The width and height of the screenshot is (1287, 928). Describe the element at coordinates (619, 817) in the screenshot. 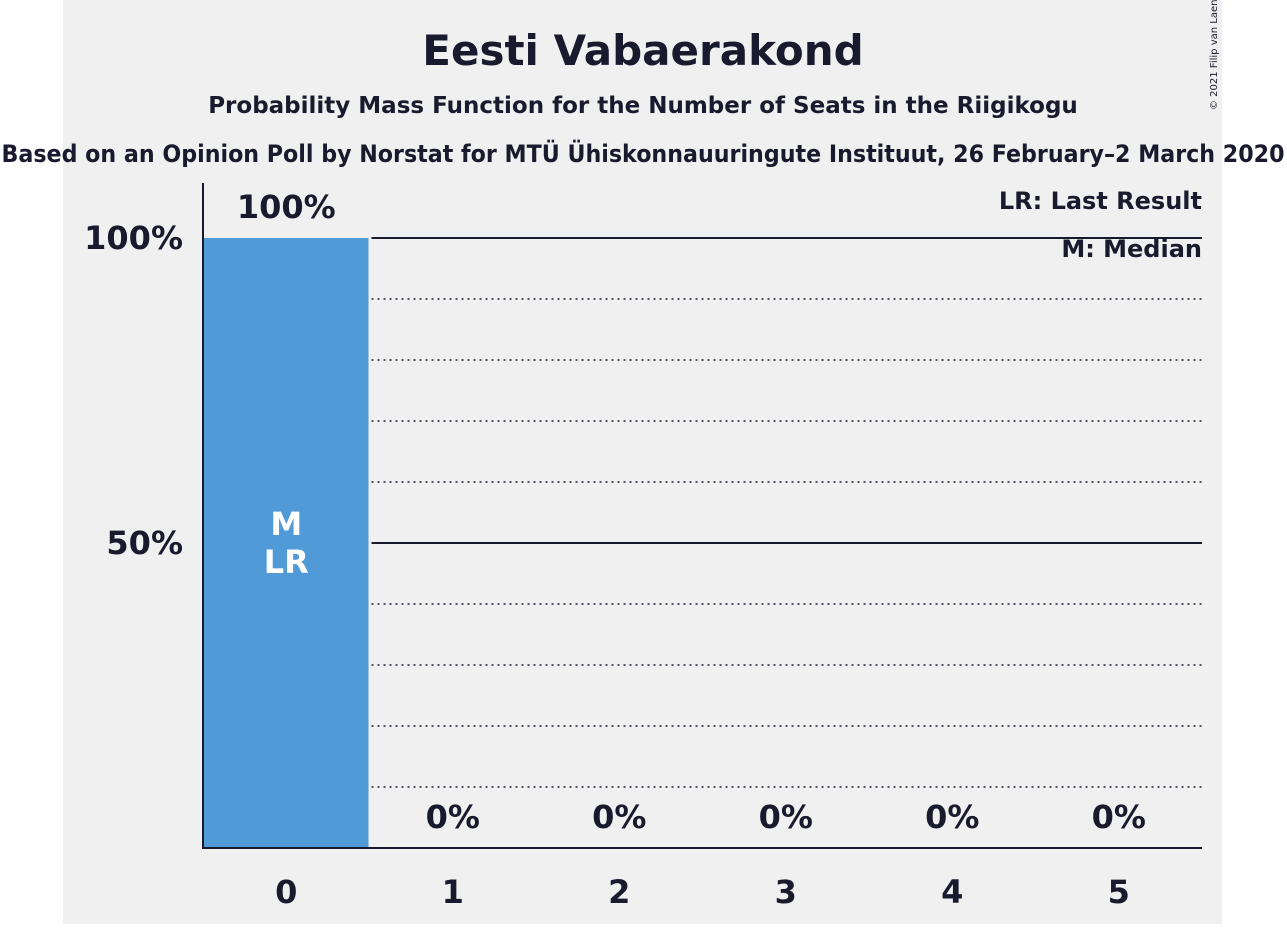

I see `value-label-seats-2: 0%` at that location.